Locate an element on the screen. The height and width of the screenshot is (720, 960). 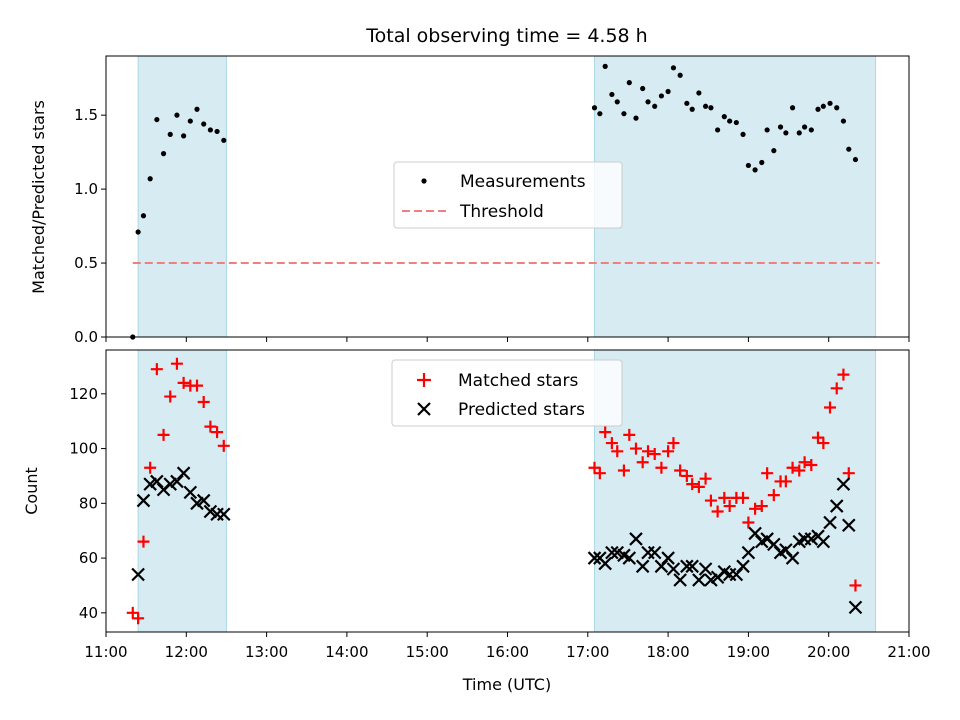
x-tick-label: 14:00 is located at coordinates (346, 652).